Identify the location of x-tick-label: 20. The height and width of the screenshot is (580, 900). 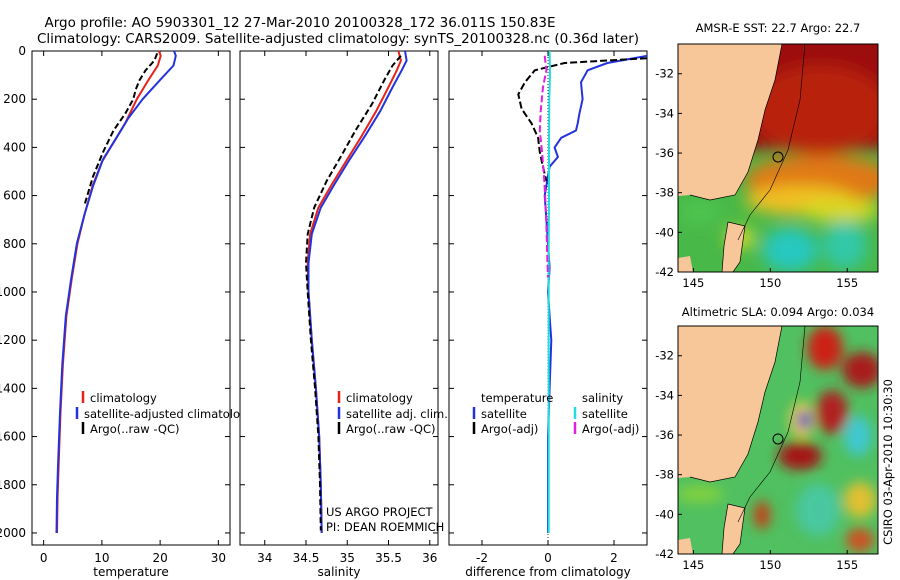
(159, 558).